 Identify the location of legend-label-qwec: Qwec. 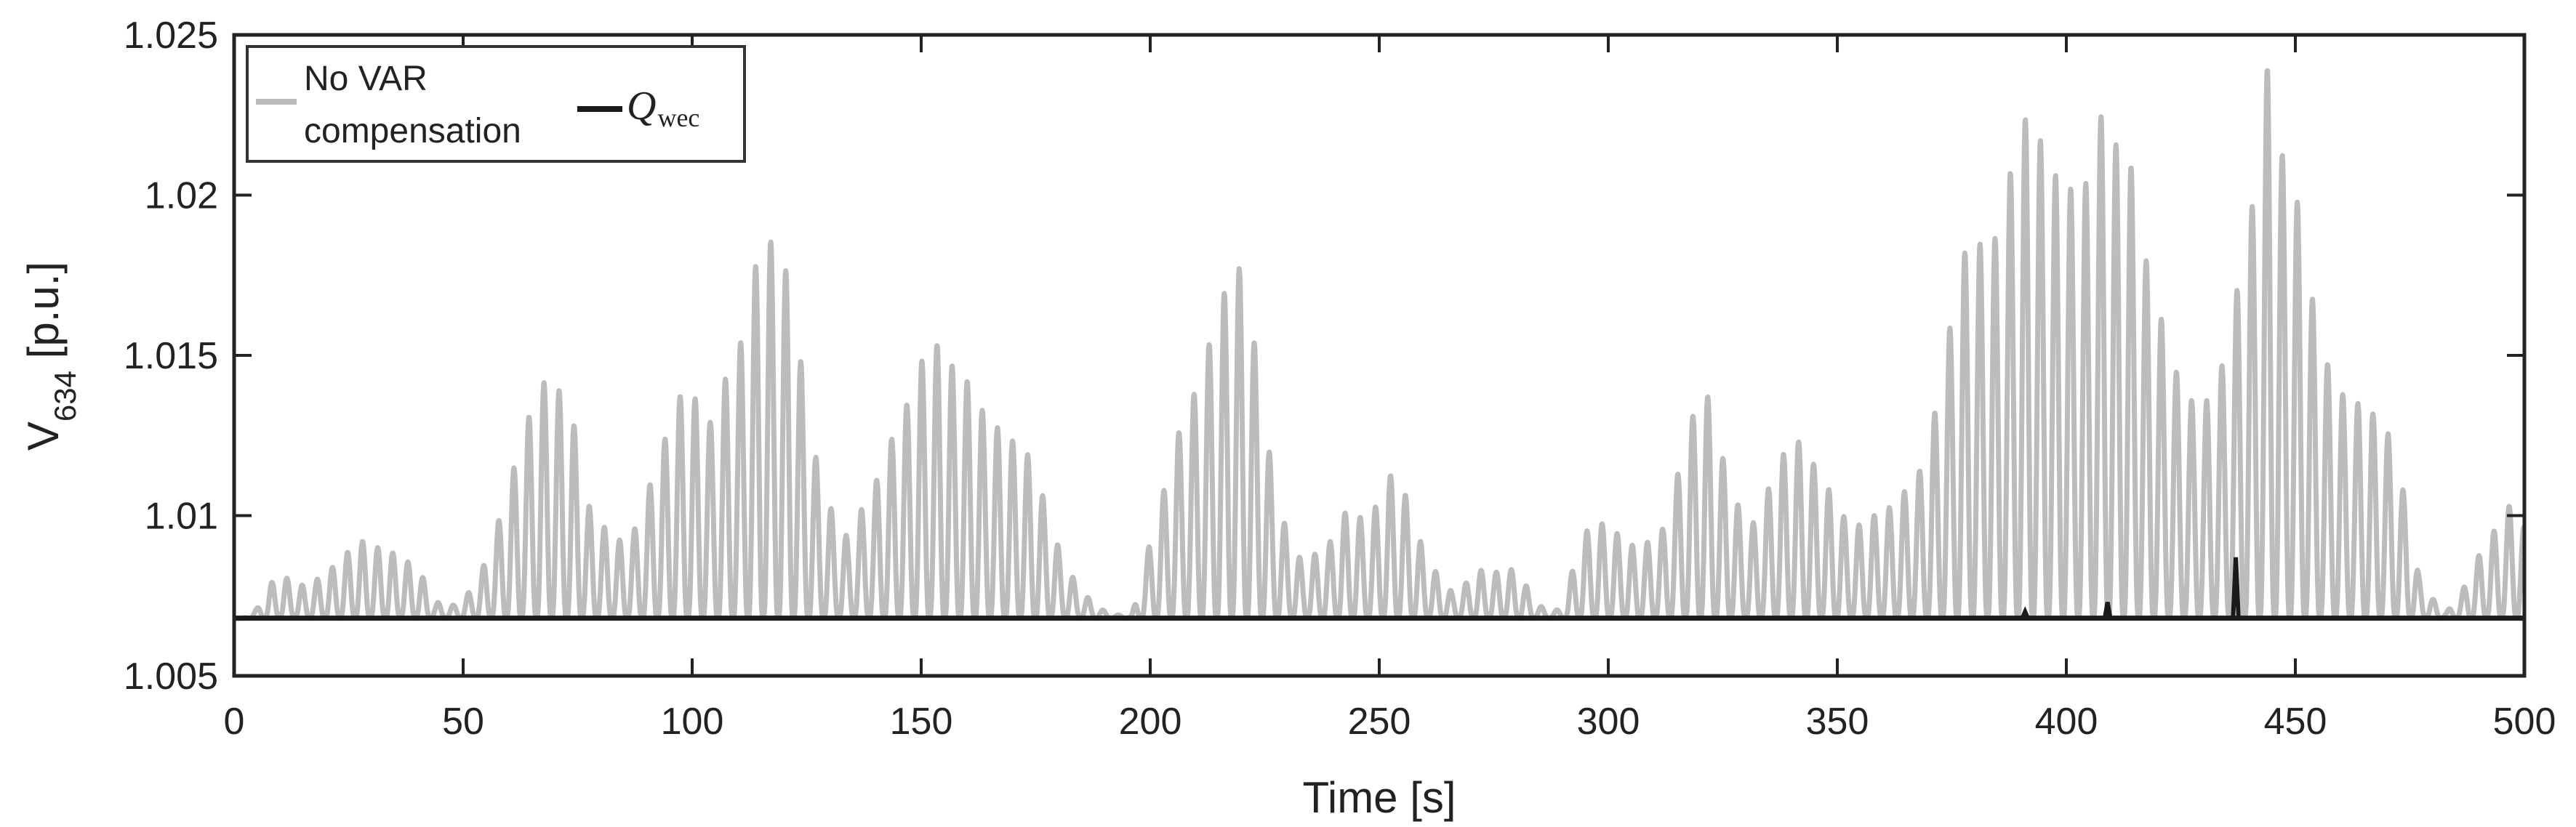
(663, 108).